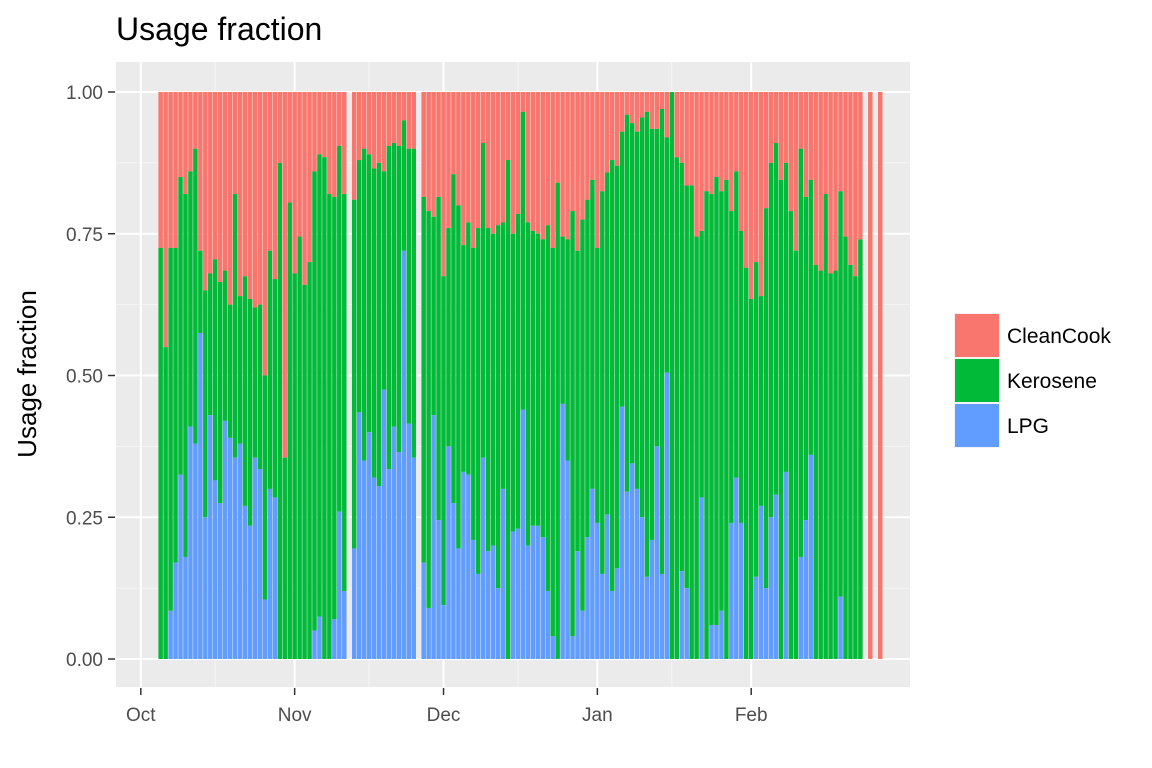 This screenshot has width=1152, height=768. Describe the element at coordinates (1032, 380) in the screenshot. I see `legend: CleanCook Kerosene LPG` at that location.